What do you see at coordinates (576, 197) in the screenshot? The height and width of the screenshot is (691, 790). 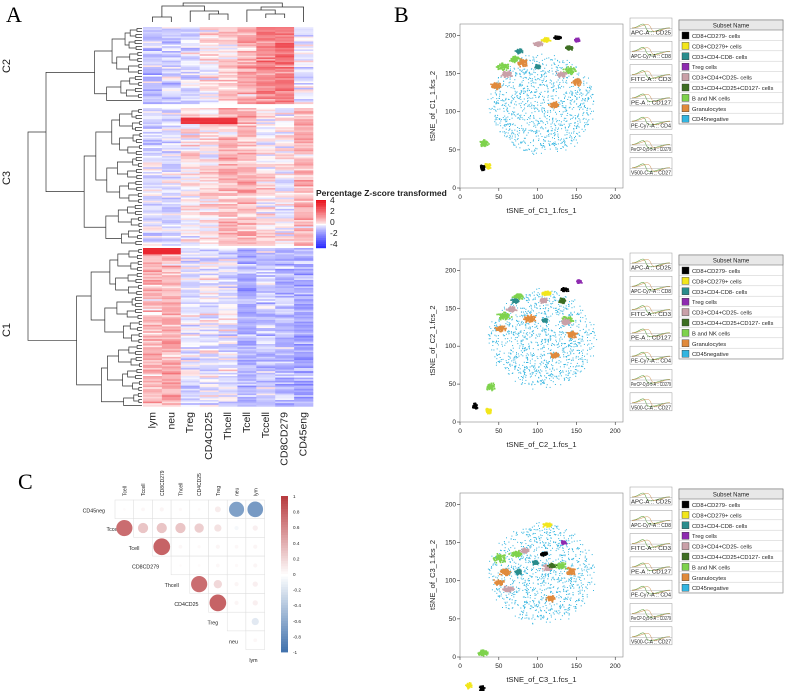 I see `x-tick-label: 150` at bounding box center [576, 197].